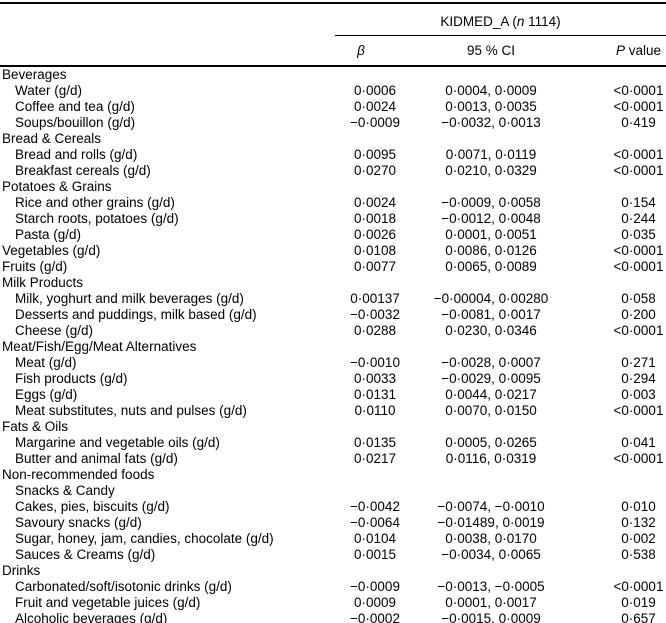 The height and width of the screenshot is (623, 666). What do you see at coordinates (333, 267) in the screenshot?
I see `table-row: Fruits (g/d) 0·0077 0·0065, 0·0089 <0·0001` at bounding box center [333, 267].